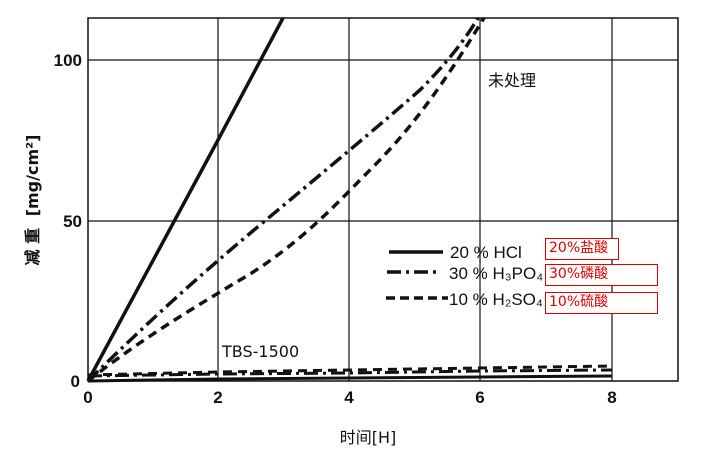 The width and height of the screenshot is (708, 455). What do you see at coordinates (496, 273) in the screenshot?
I see `legend-label-h3po4: 30 % H₃PO₄` at bounding box center [496, 273].